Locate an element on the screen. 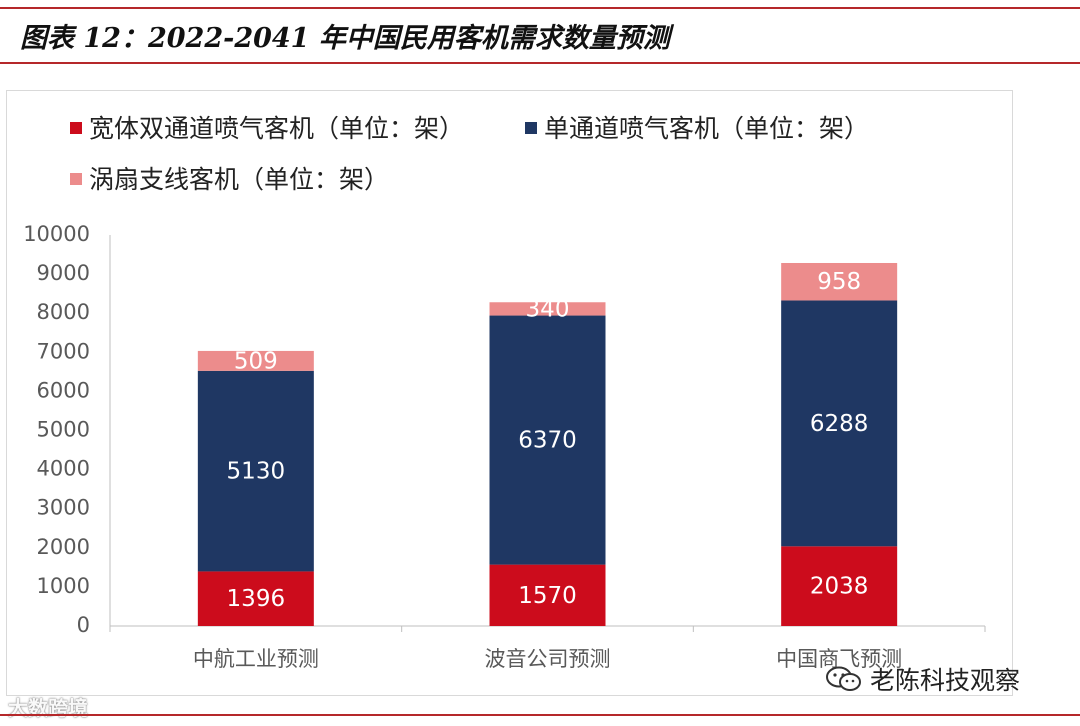  y-tick-label: 9000 is located at coordinates (63, 273).